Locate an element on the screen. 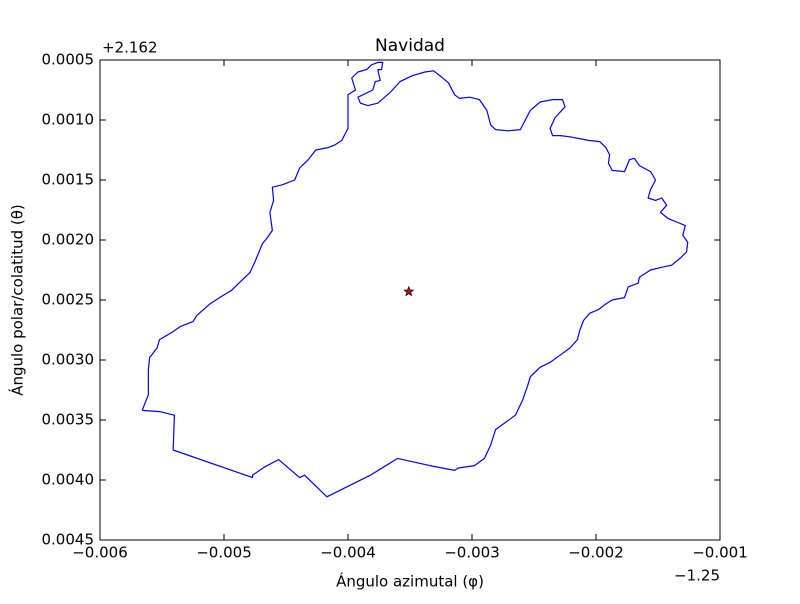  x-offset-label: −1.25 is located at coordinates (697, 576).